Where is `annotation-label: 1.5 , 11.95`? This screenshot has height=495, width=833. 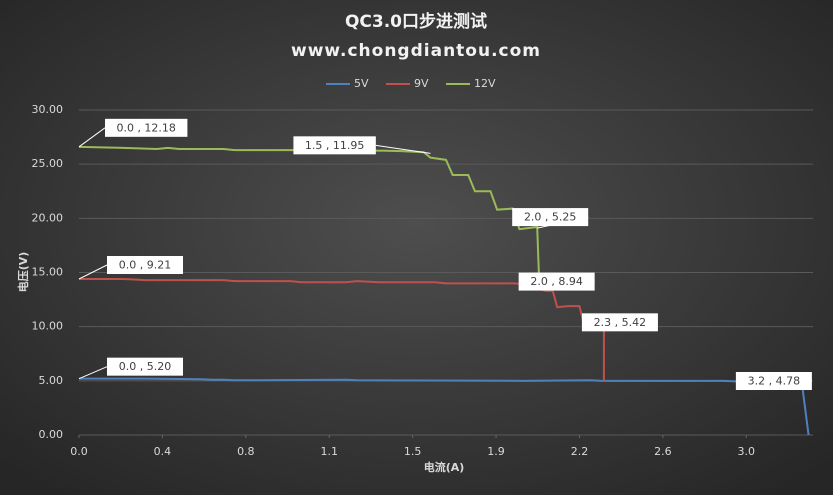
annotation-label: 1.5 , 11.95 is located at coordinates (334, 145).